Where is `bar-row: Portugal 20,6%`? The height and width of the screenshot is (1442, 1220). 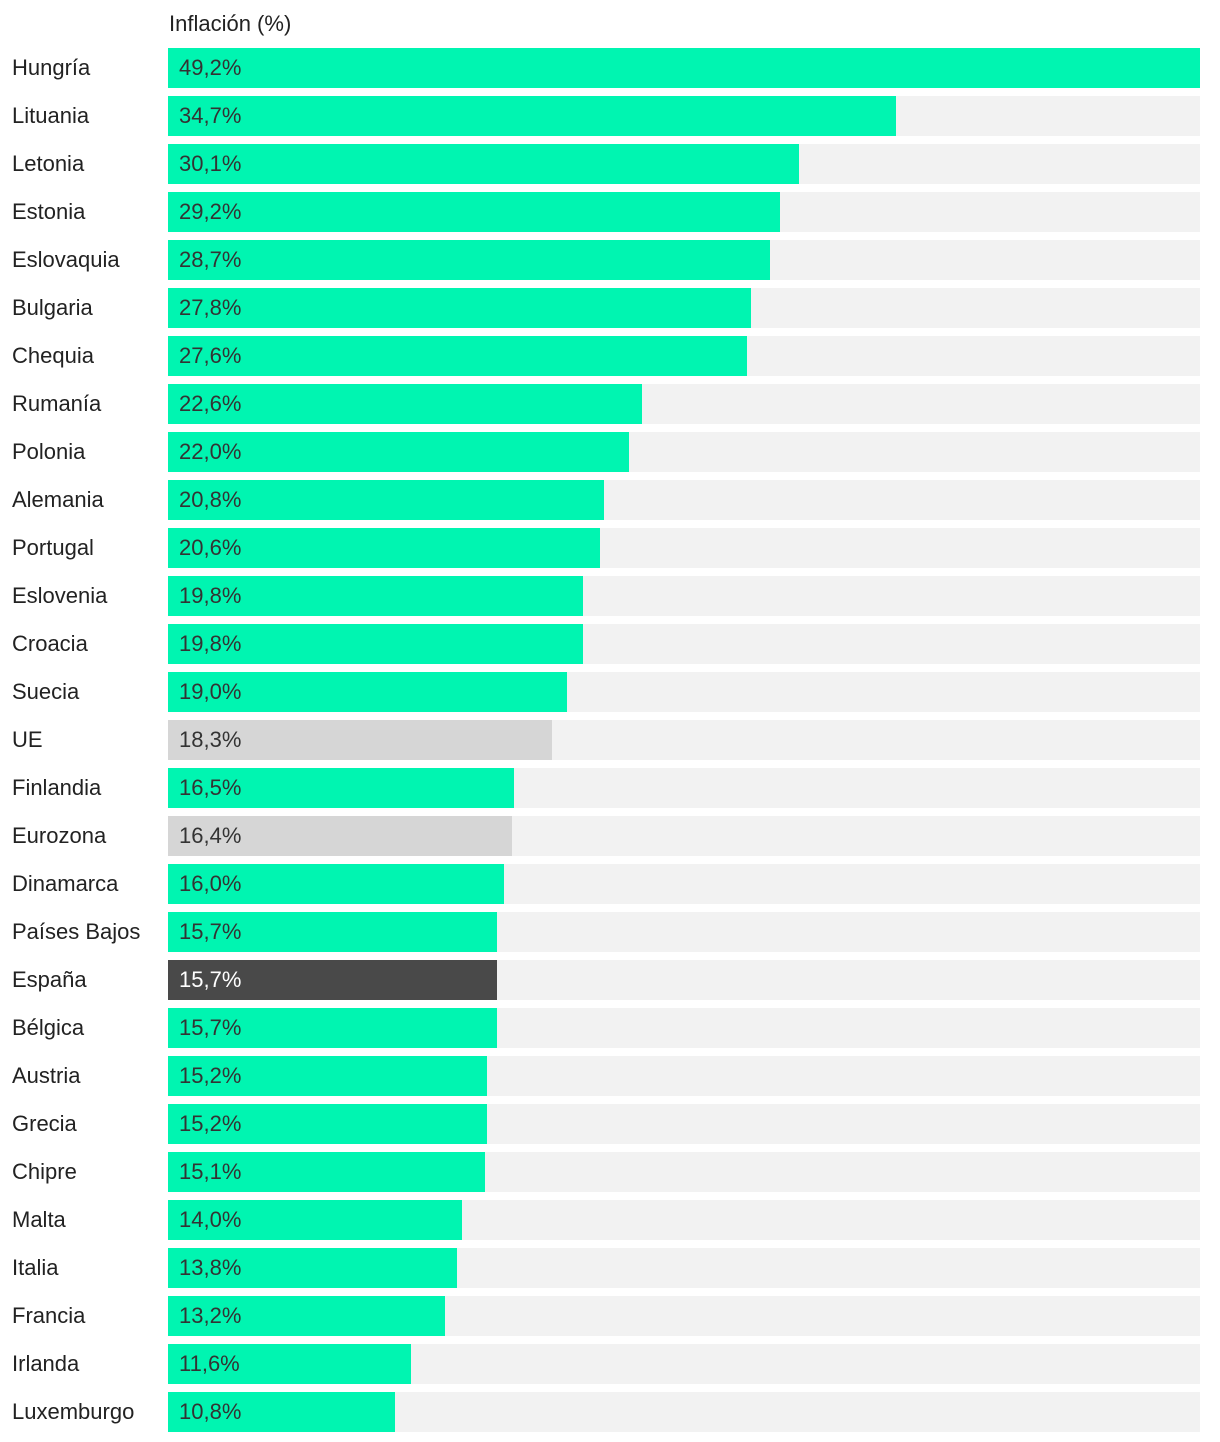 bar-row: Portugal 20,6% is located at coordinates (610, 548).